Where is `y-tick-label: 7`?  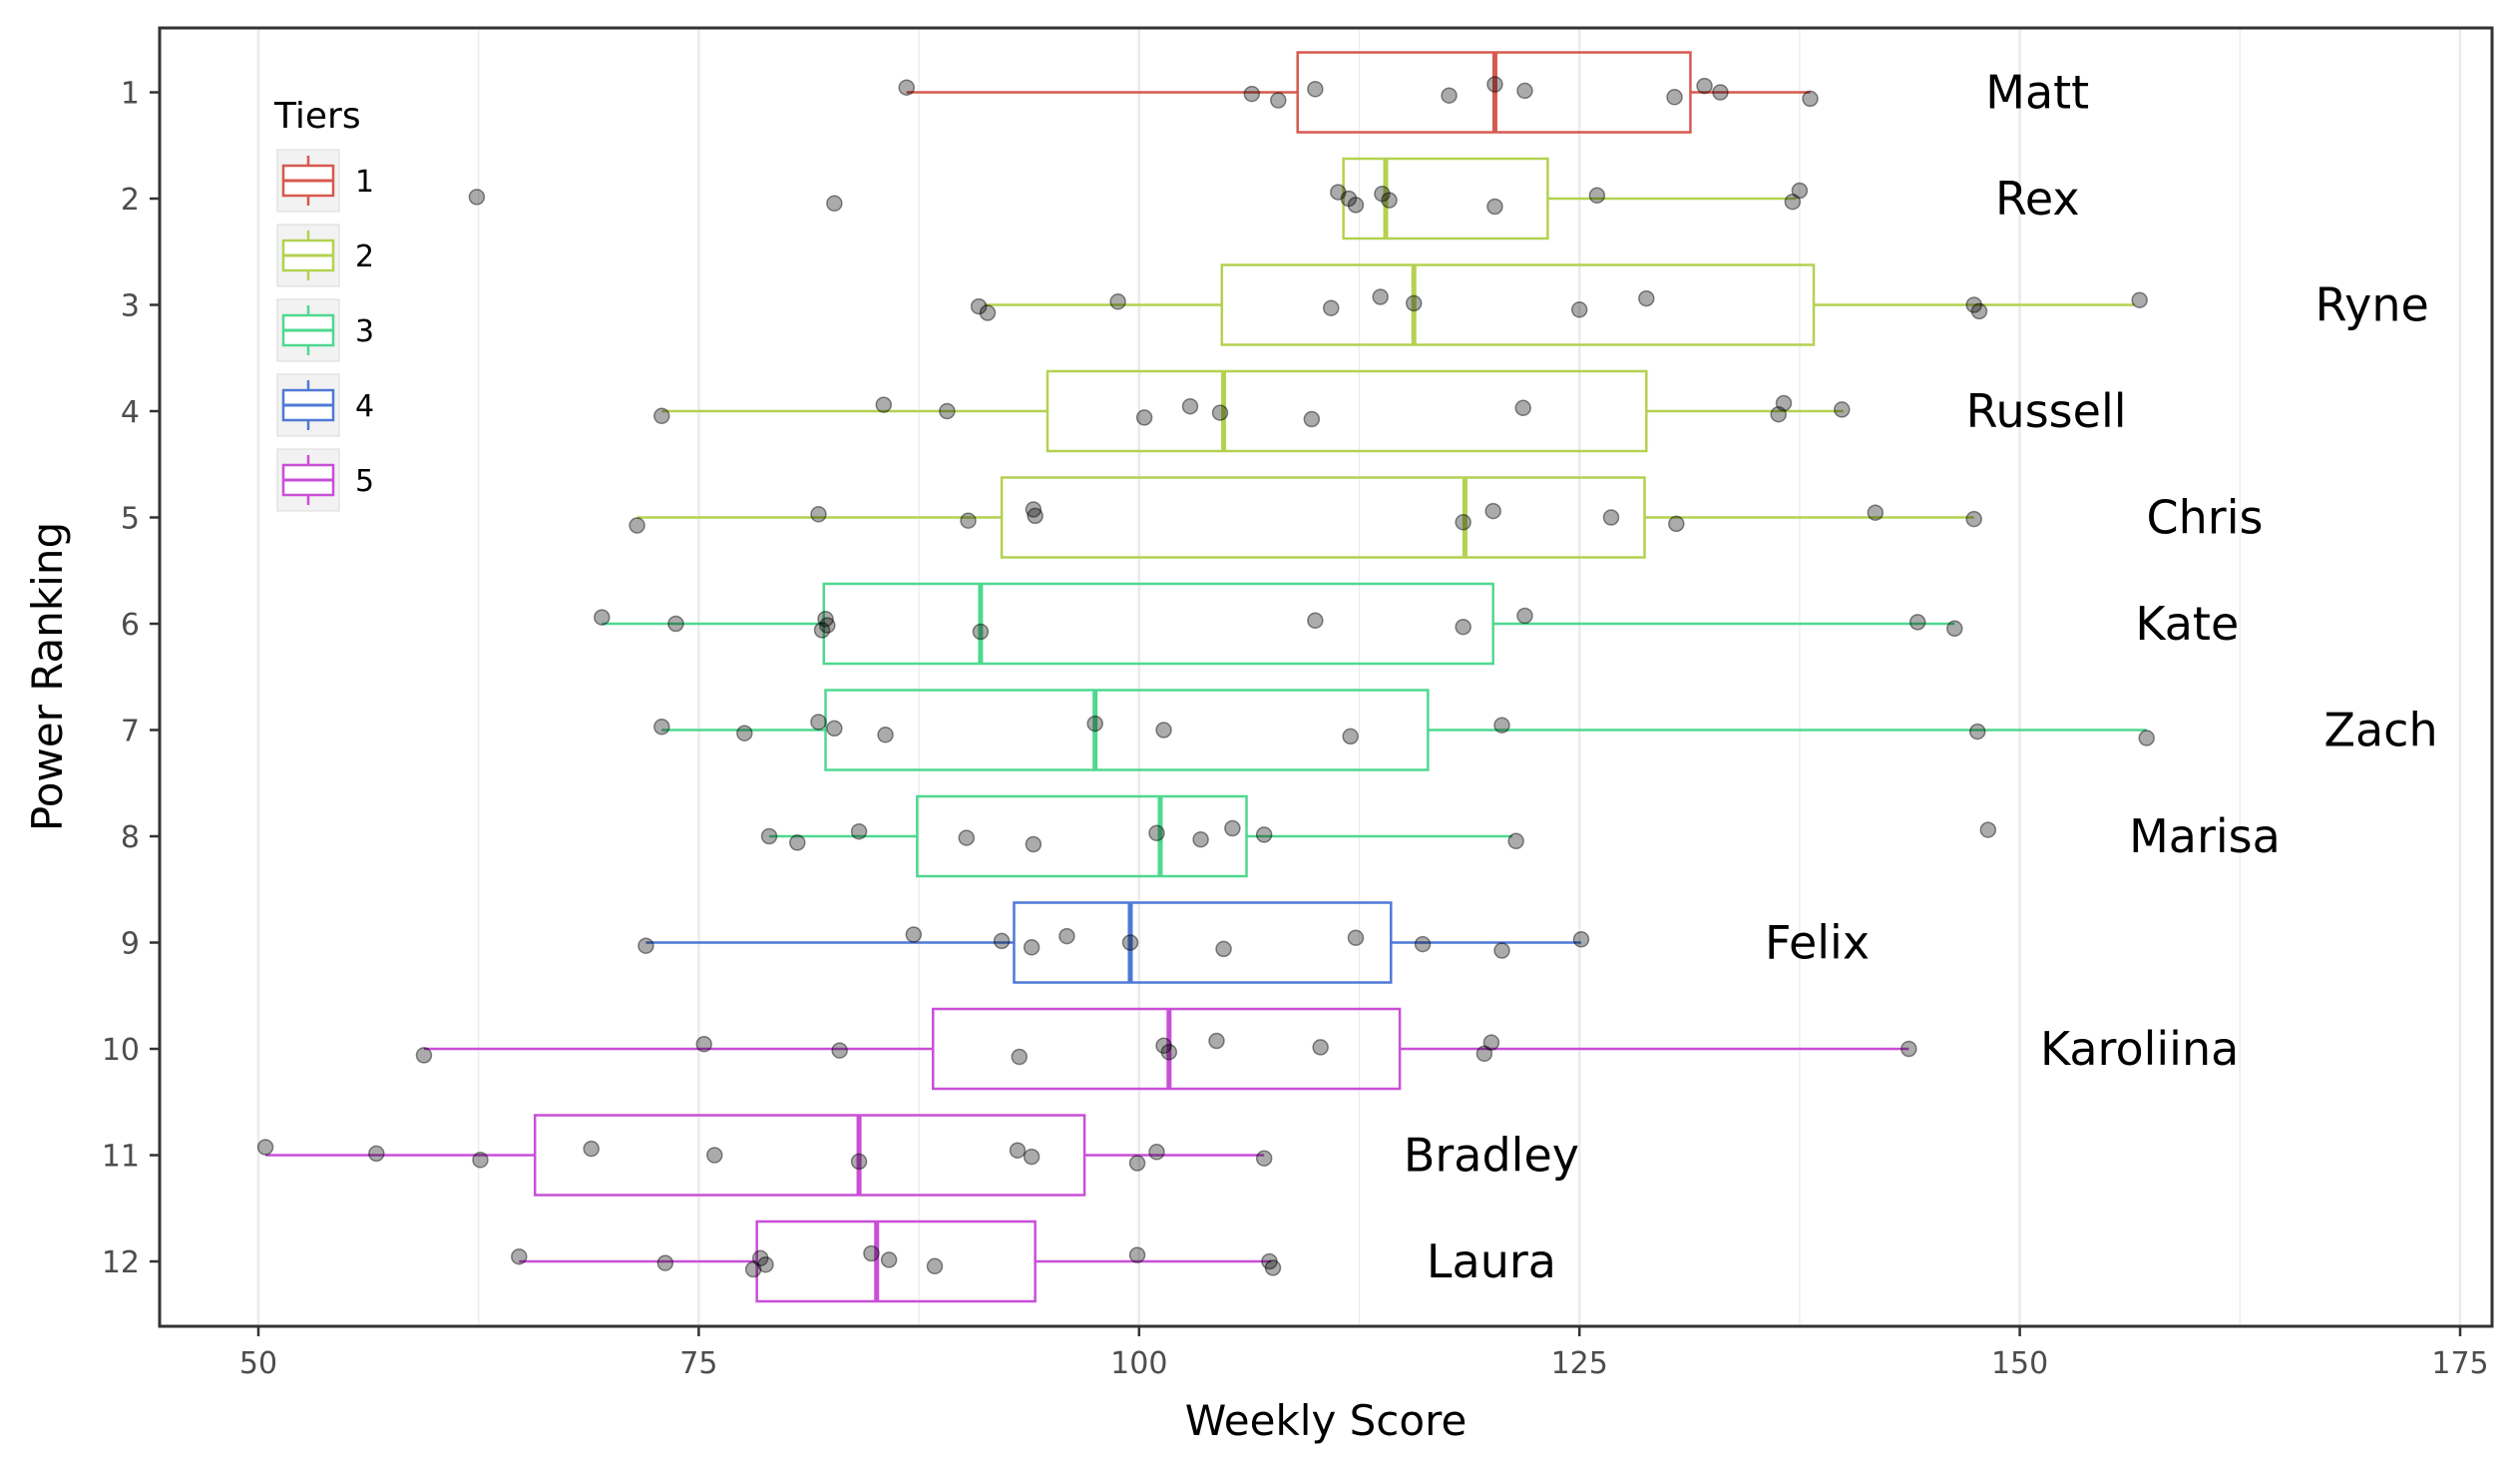 y-tick-label: 7 is located at coordinates (130, 732).